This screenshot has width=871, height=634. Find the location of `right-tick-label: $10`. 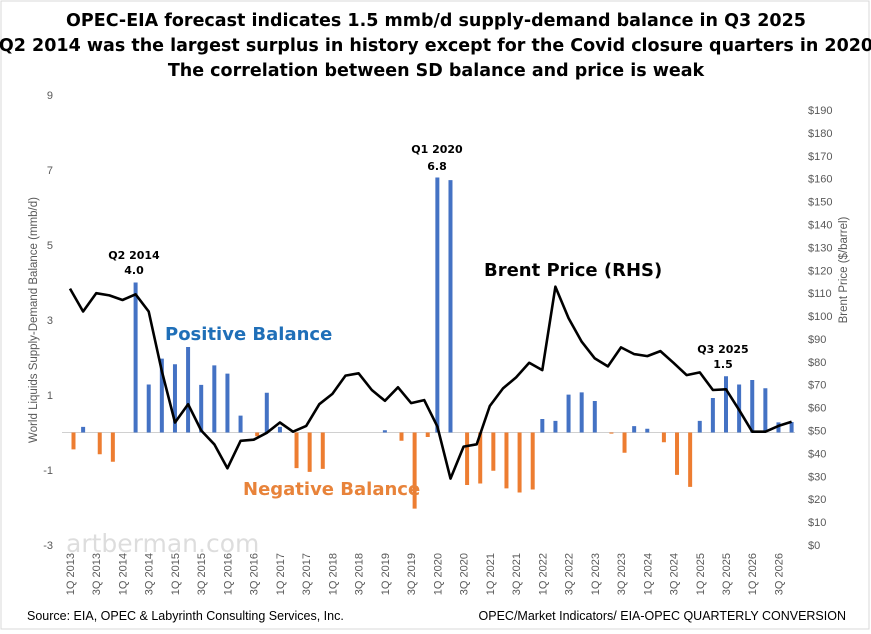

right-tick-label: $10 is located at coordinates (817, 523).